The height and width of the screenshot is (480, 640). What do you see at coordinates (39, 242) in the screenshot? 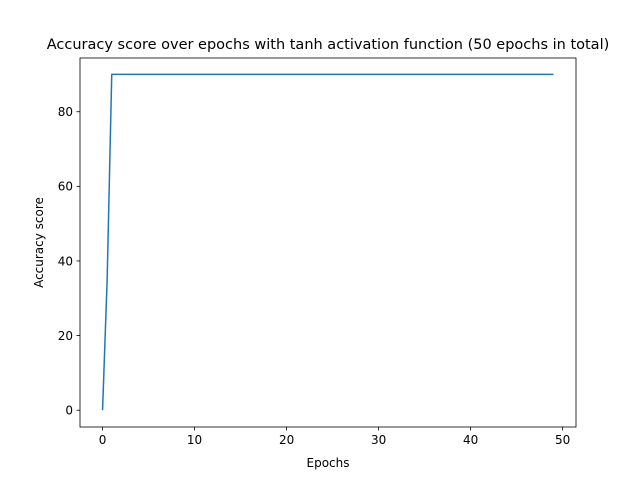
I see `y-axis-label: Accuracy score` at bounding box center [39, 242].